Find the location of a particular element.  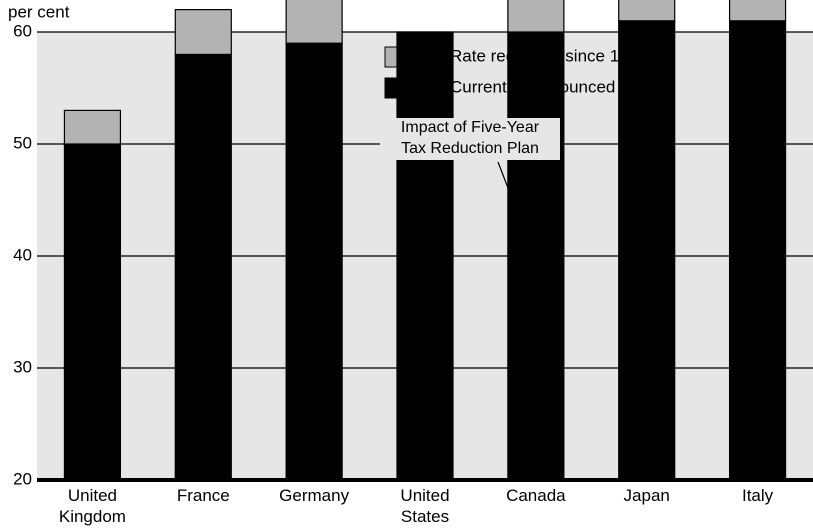

y-tick-label: 20 is located at coordinates (22, 478).